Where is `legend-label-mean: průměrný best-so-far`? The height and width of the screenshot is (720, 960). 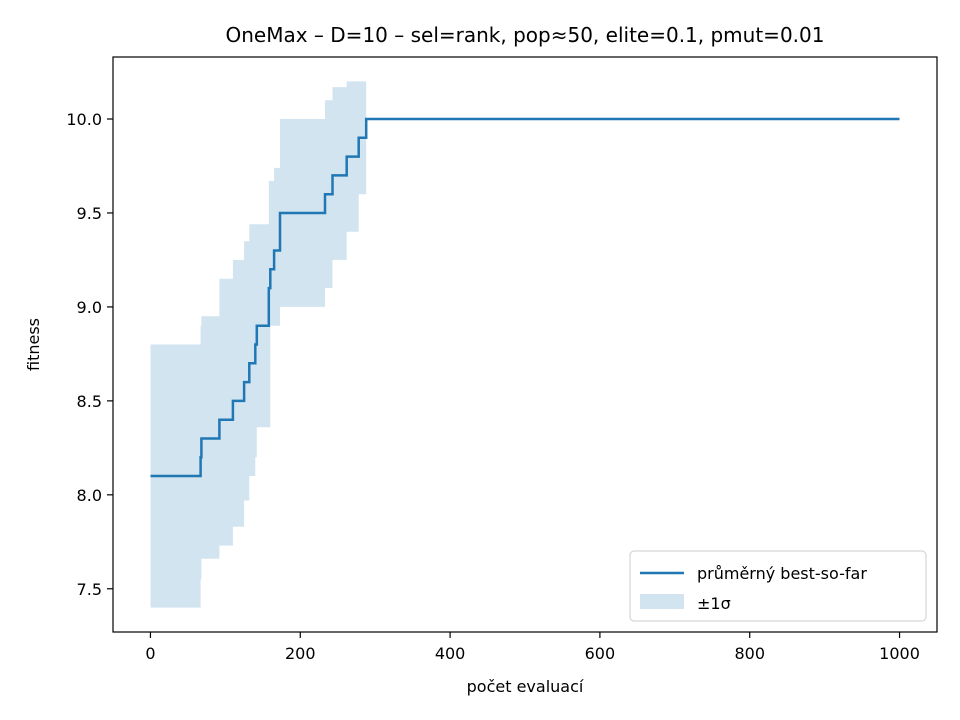 legend-label-mean: průměrný best-so-far is located at coordinates (782, 573).